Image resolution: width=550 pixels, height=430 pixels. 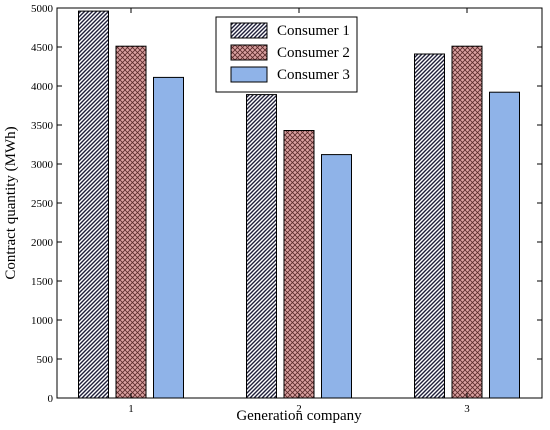 I want to click on y-tick-label: 4000, so click(x=42, y=87).